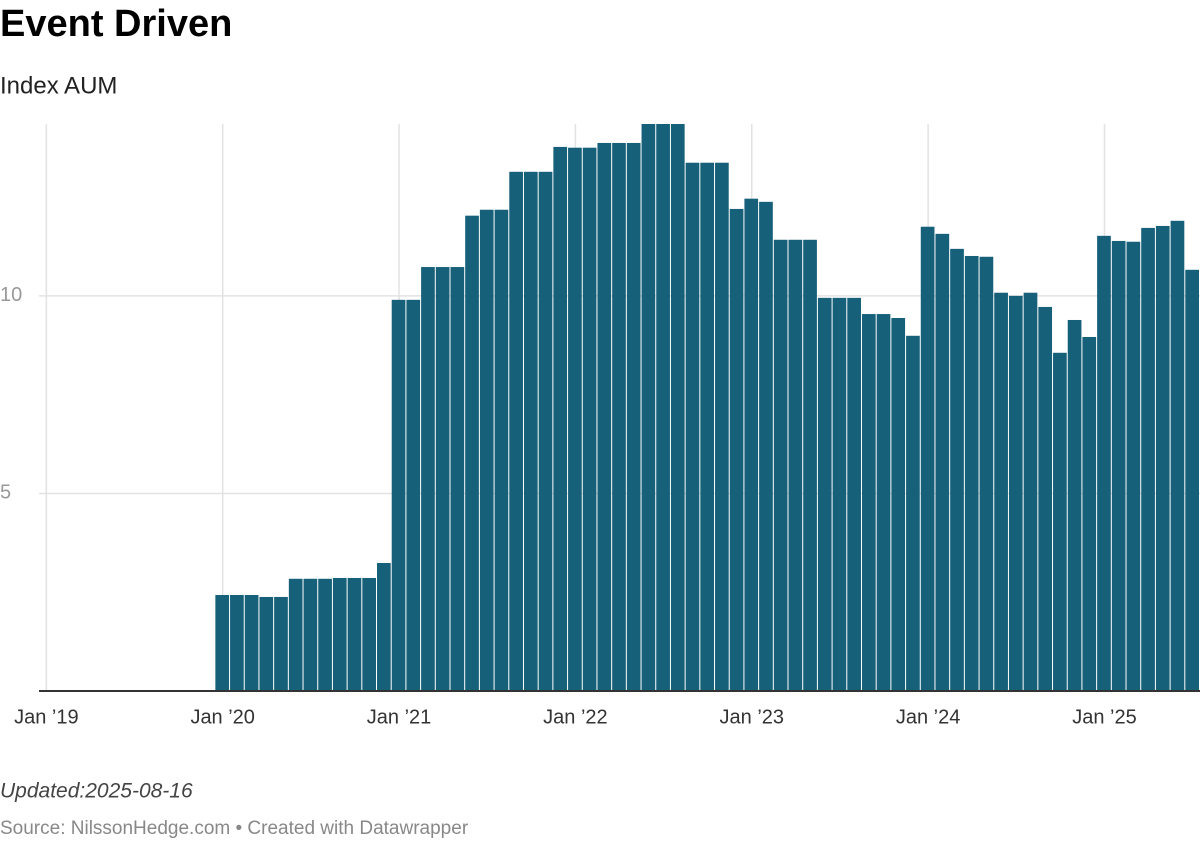 The height and width of the screenshot is (847, 1200). Describe the element at coordinates (58, 85) in the screenshot. I see `chart-subtitle: Index AUM` at that location.